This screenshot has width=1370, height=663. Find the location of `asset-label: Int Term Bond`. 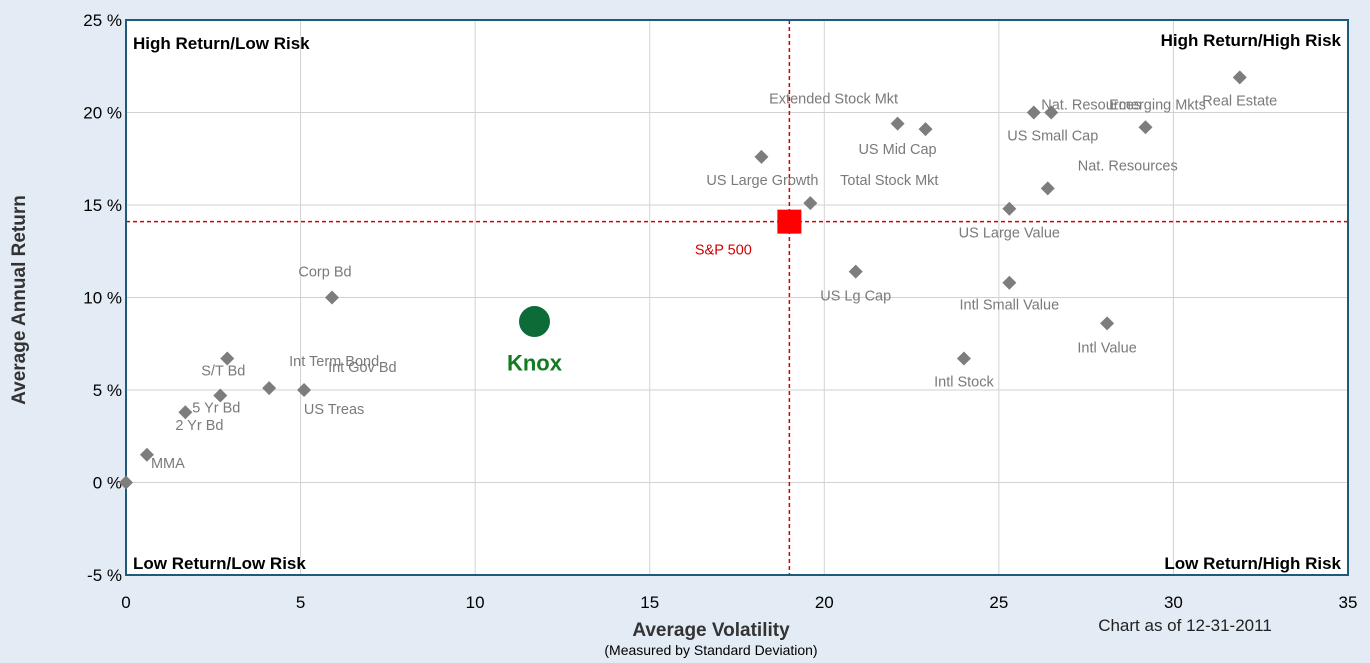

asset-label: Int Term Bond is located at coordinates (334, 362).